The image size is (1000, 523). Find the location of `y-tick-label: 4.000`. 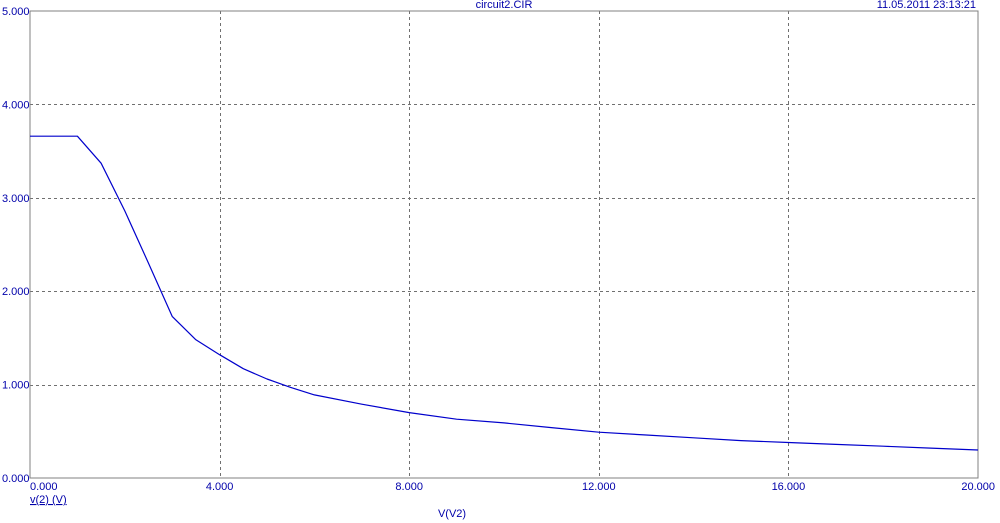

y-tick-label: 4.000 is located at coordinates (16, 105).